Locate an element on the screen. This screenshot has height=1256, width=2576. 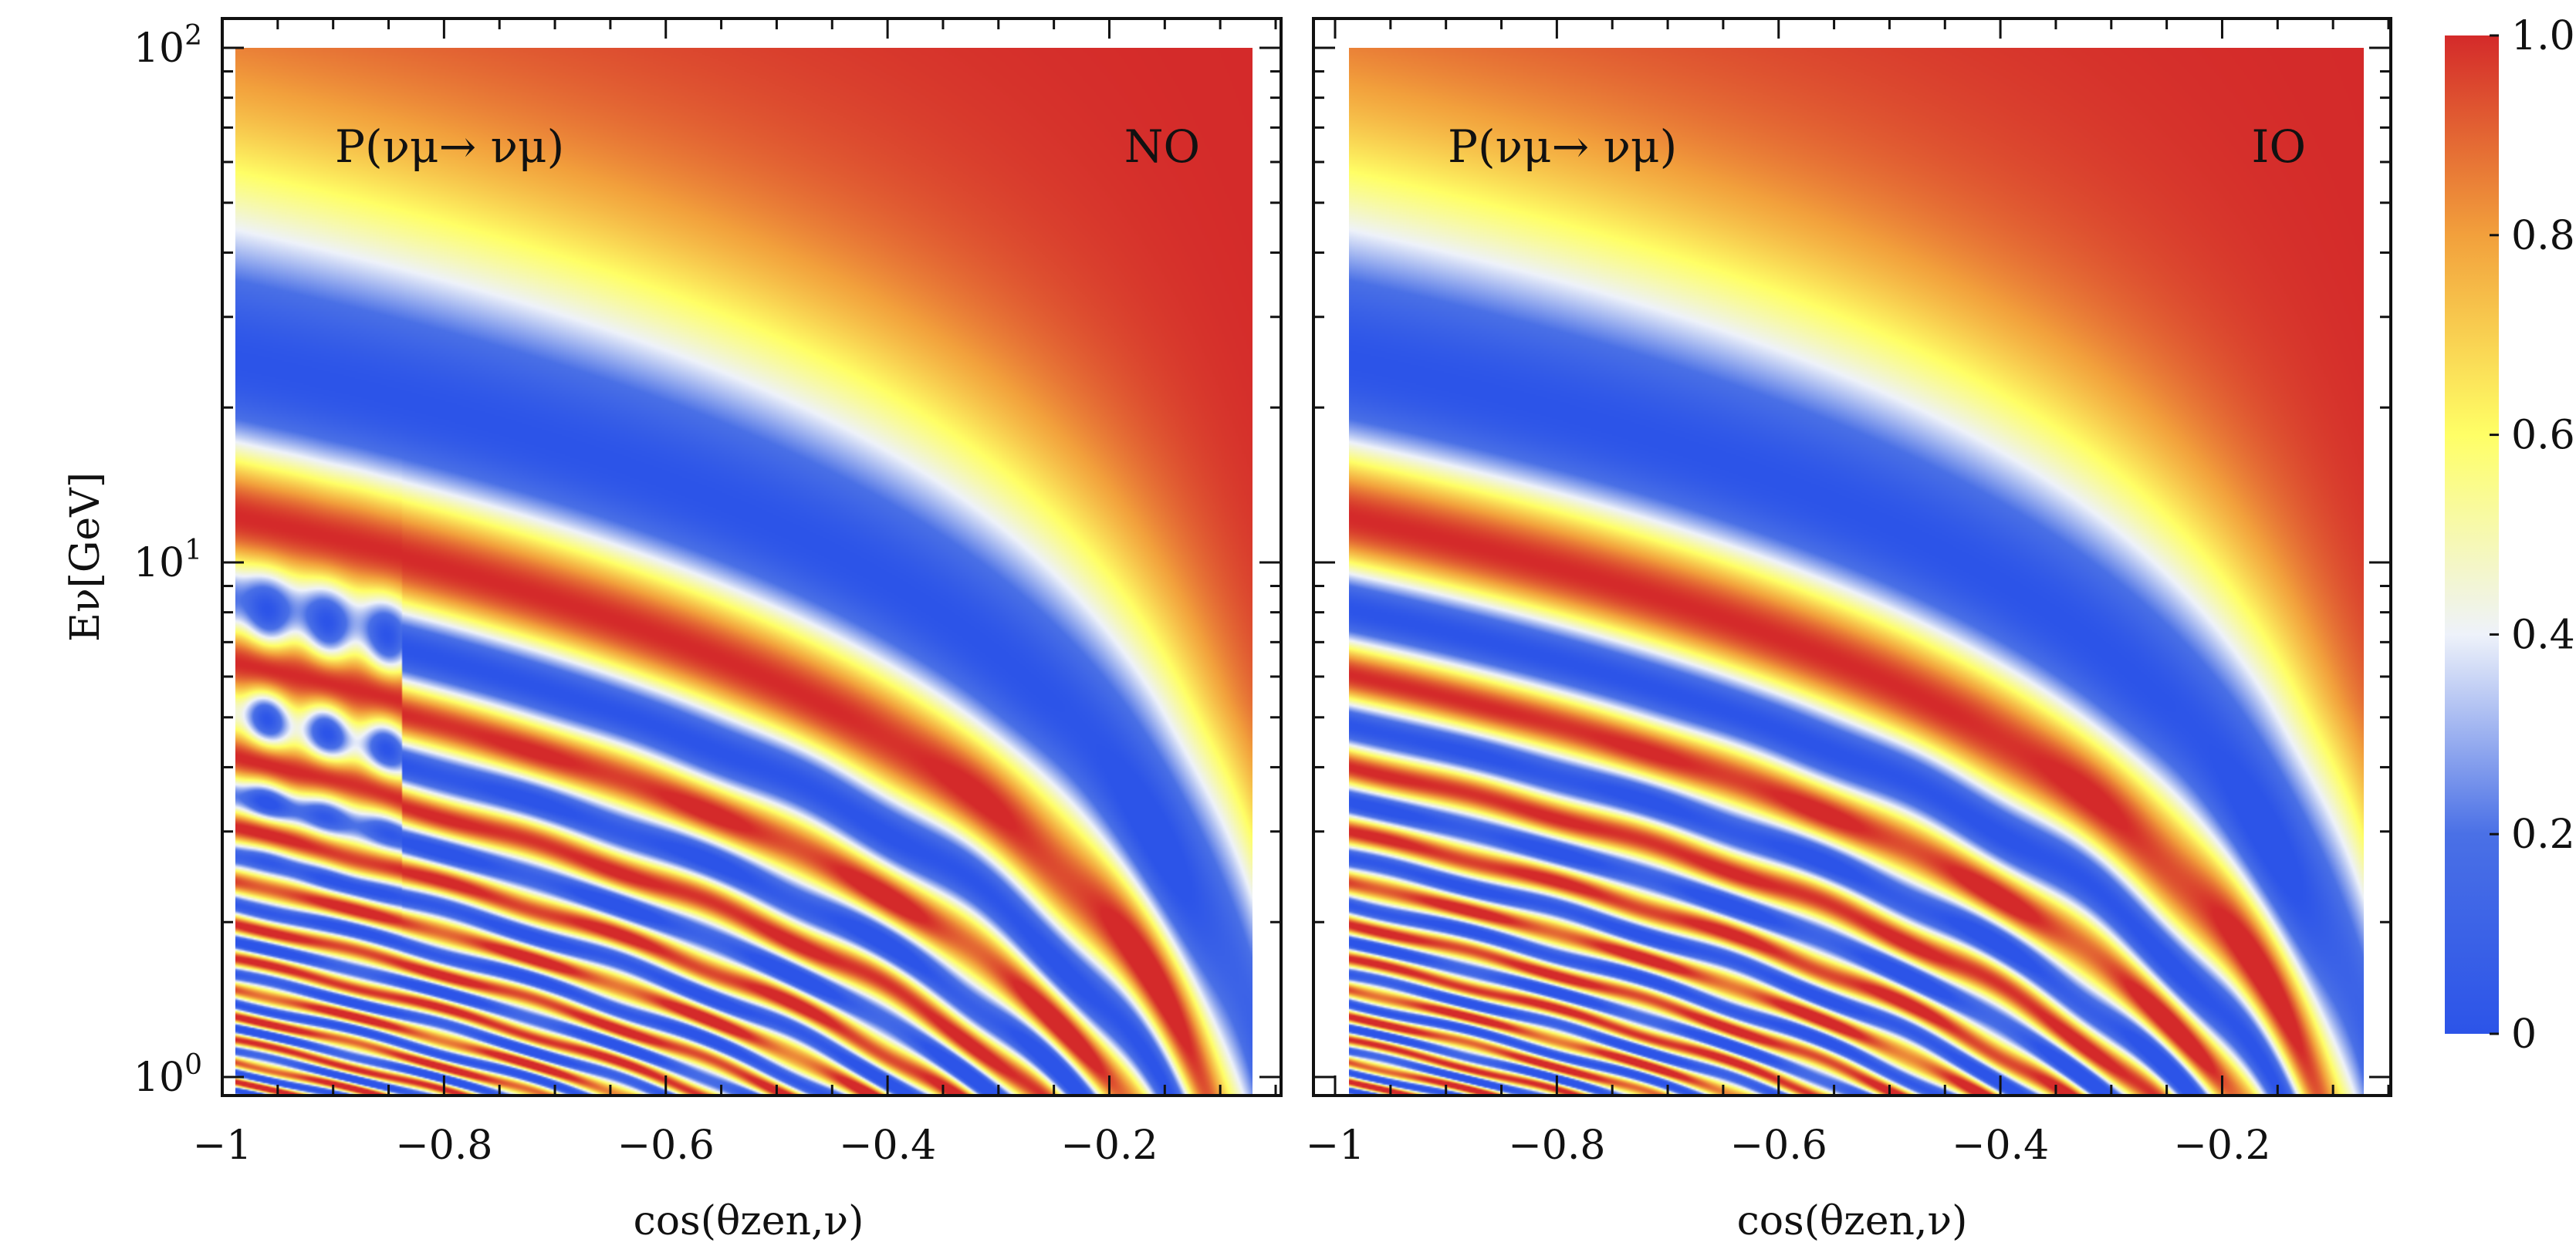
colorbar-tick-label: 1.0 is located at coordinates (2543, 36).